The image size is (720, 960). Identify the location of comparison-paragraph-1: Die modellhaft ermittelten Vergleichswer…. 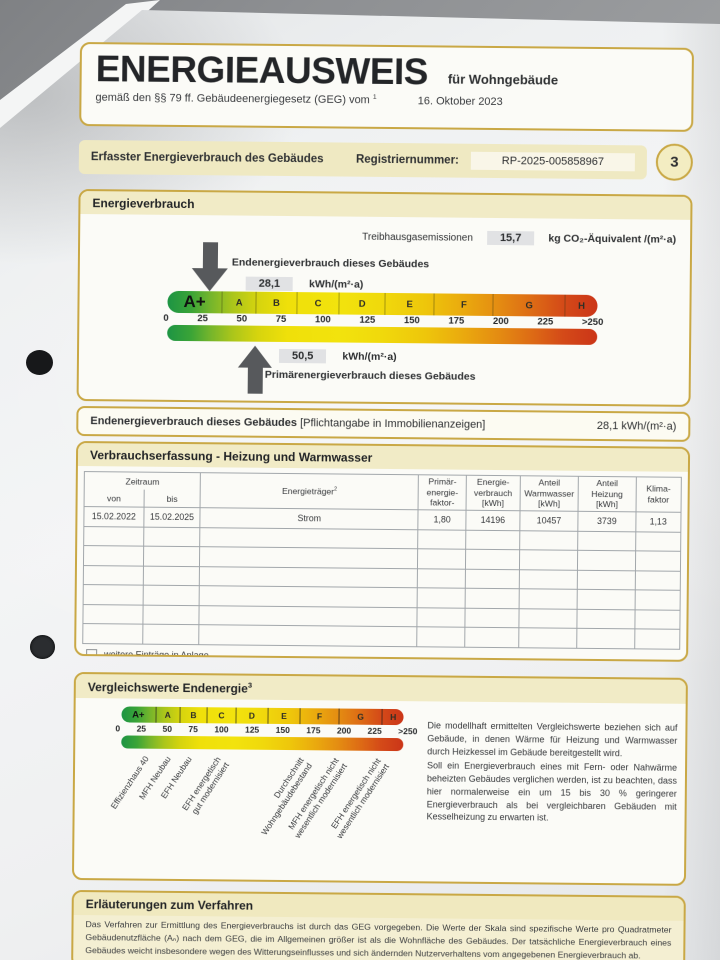
(552, 739).